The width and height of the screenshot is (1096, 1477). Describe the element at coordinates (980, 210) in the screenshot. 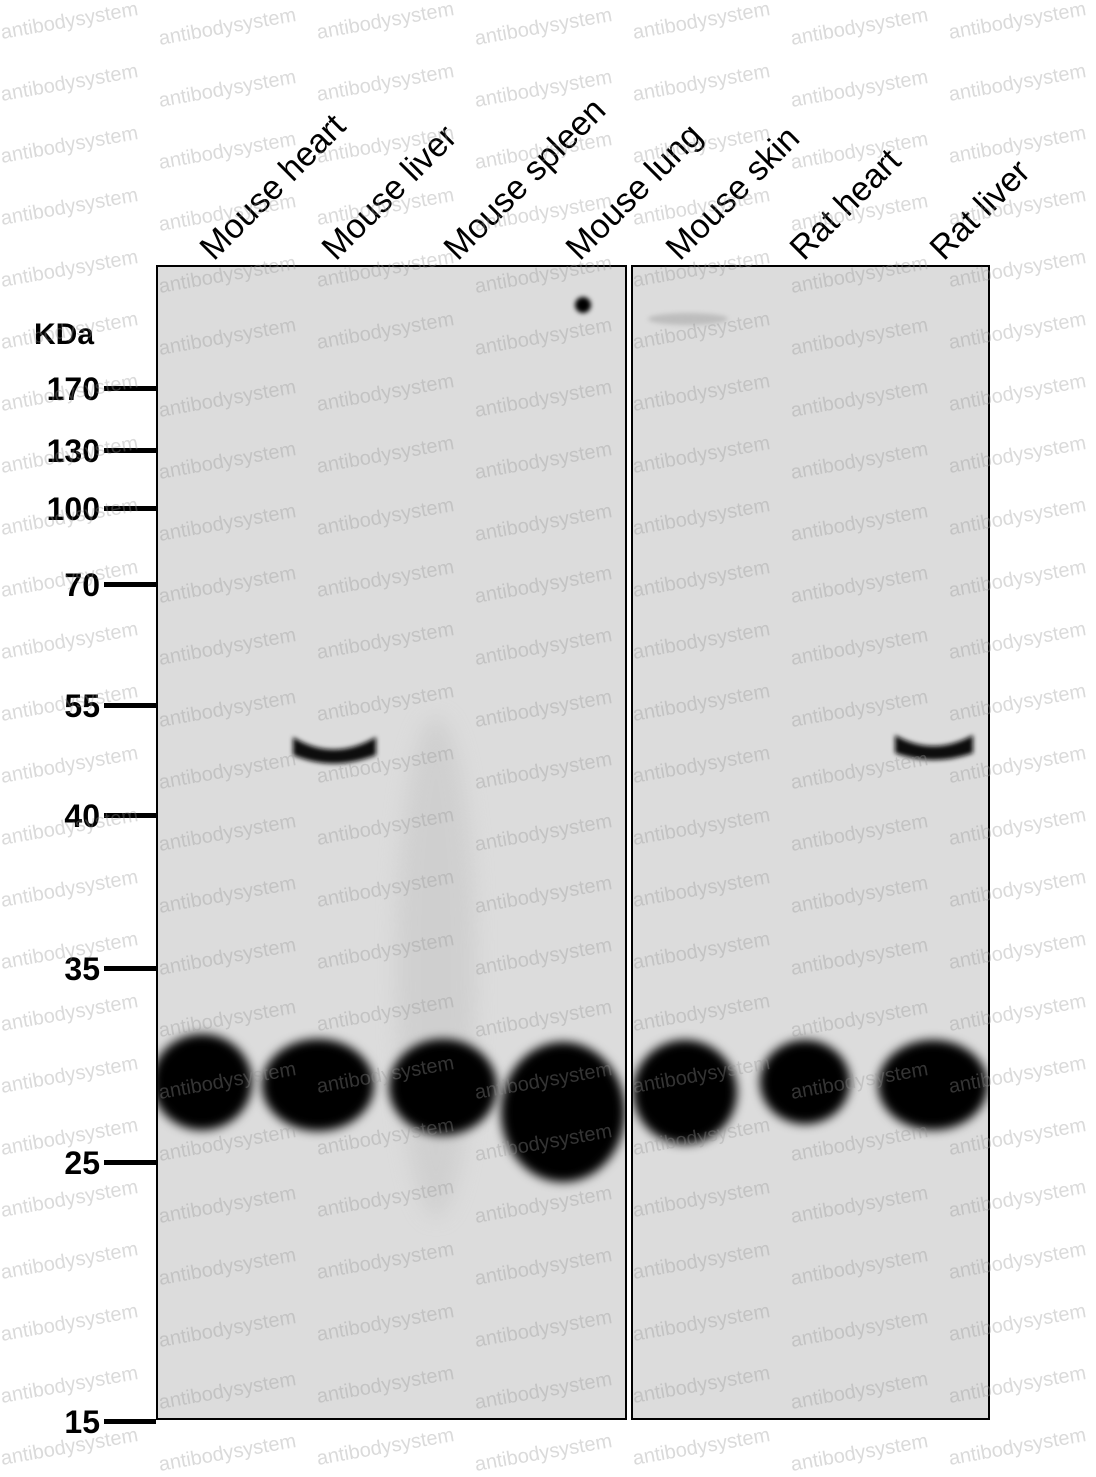

I see `lane-label-rat-liver: Rat liver` at that location.